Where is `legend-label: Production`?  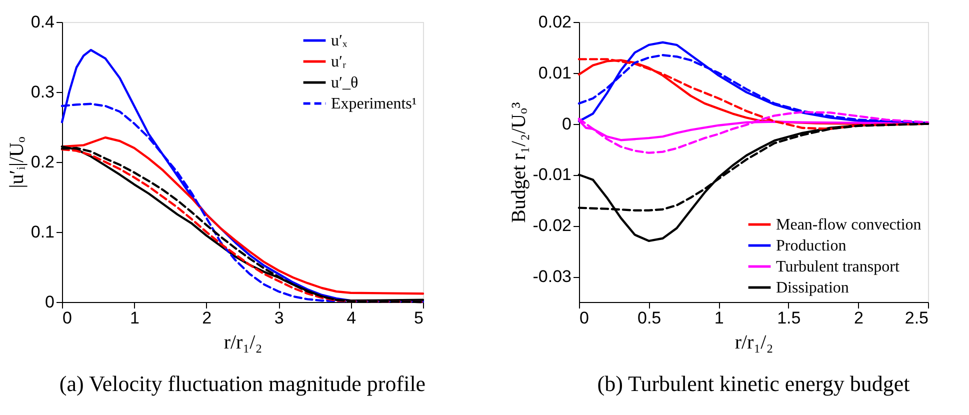
legend-label: Production is located at coordinates (811, 246).